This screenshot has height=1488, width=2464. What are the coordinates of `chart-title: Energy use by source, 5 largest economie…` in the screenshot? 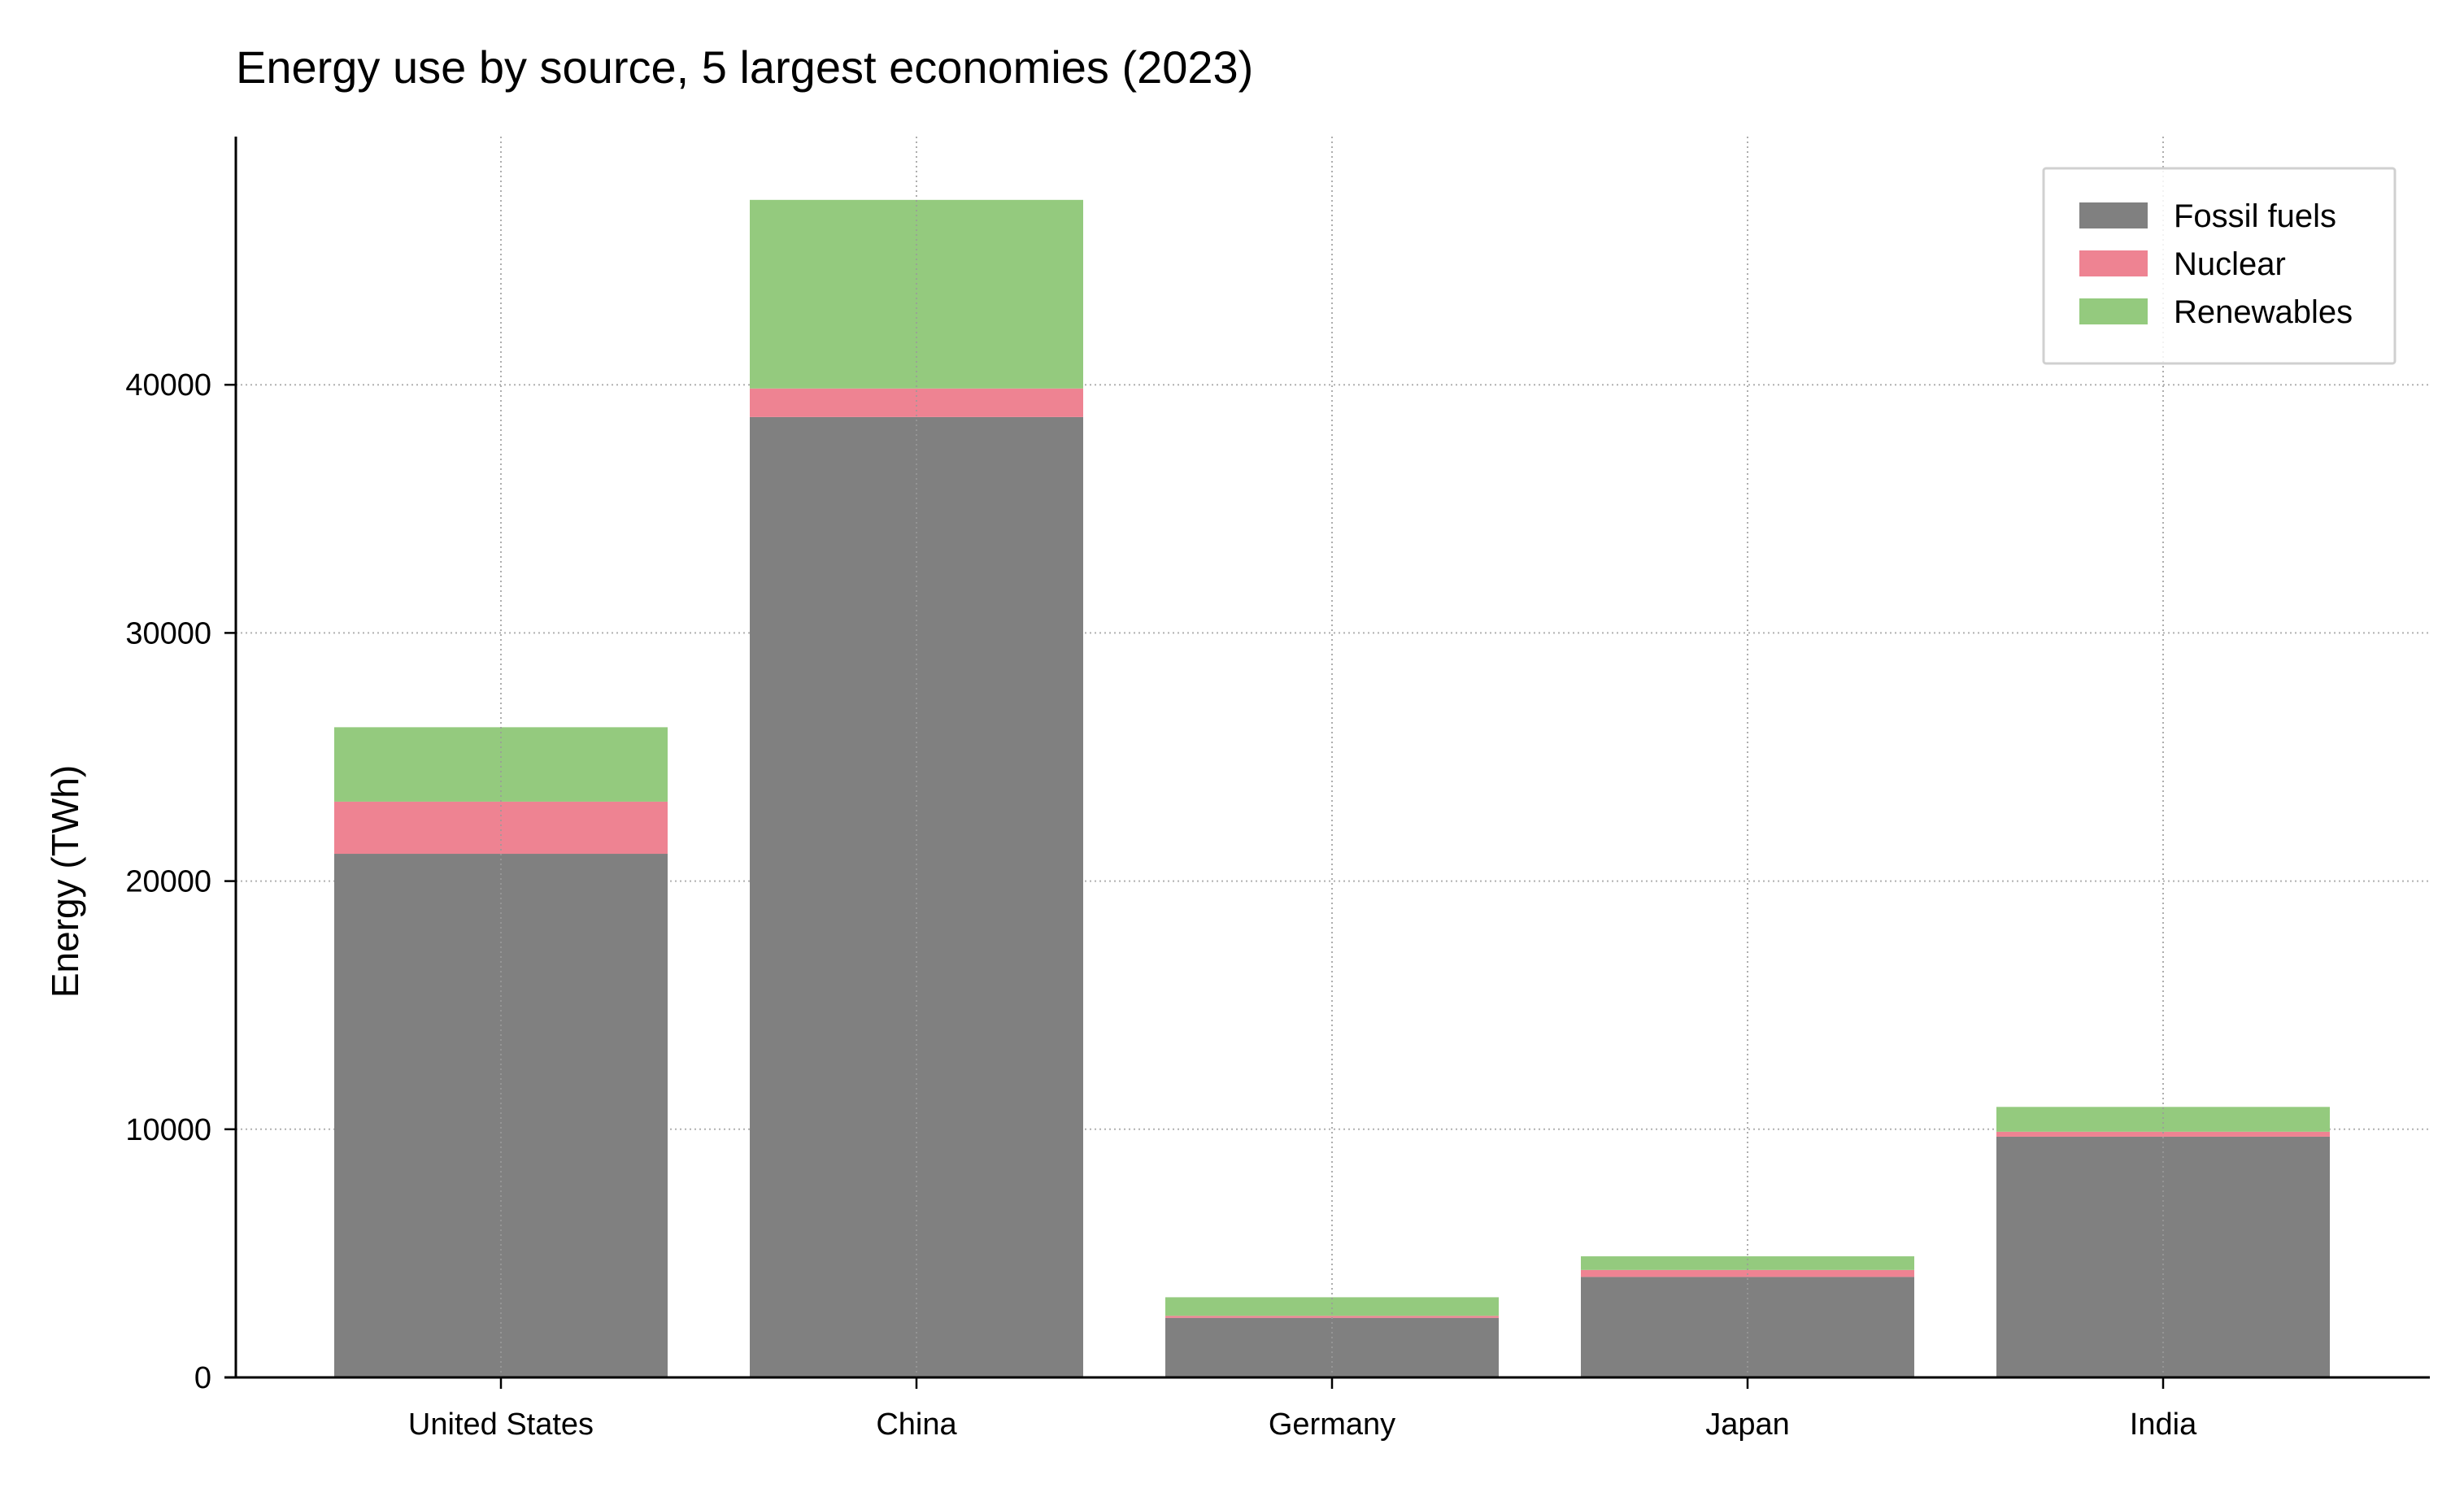 It's located at (744, 67).